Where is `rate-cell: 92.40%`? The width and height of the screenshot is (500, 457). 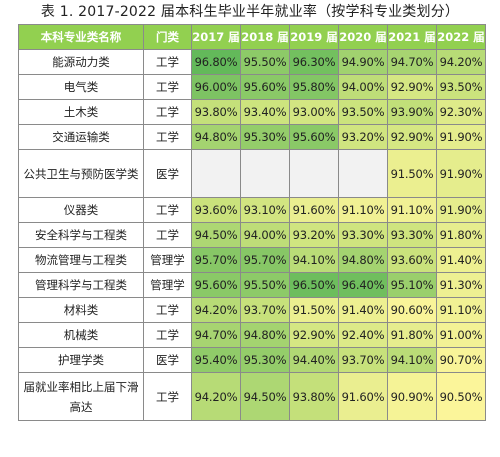 rate-cell: 92.40% is located at coordinates (363, 335).